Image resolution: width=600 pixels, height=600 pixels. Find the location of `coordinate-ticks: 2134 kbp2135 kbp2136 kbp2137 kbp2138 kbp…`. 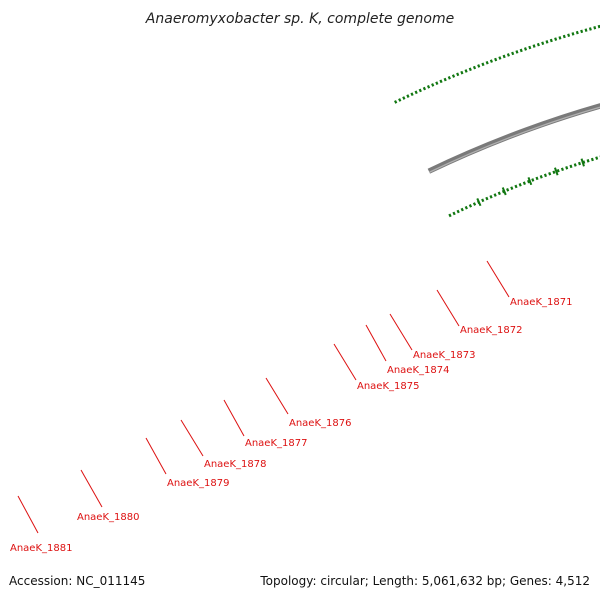

coordinate-ticks: 2134 kbp2135 kbp2136 kbp2137 kbp2138 kbp… is located at coordinates (497, 121).